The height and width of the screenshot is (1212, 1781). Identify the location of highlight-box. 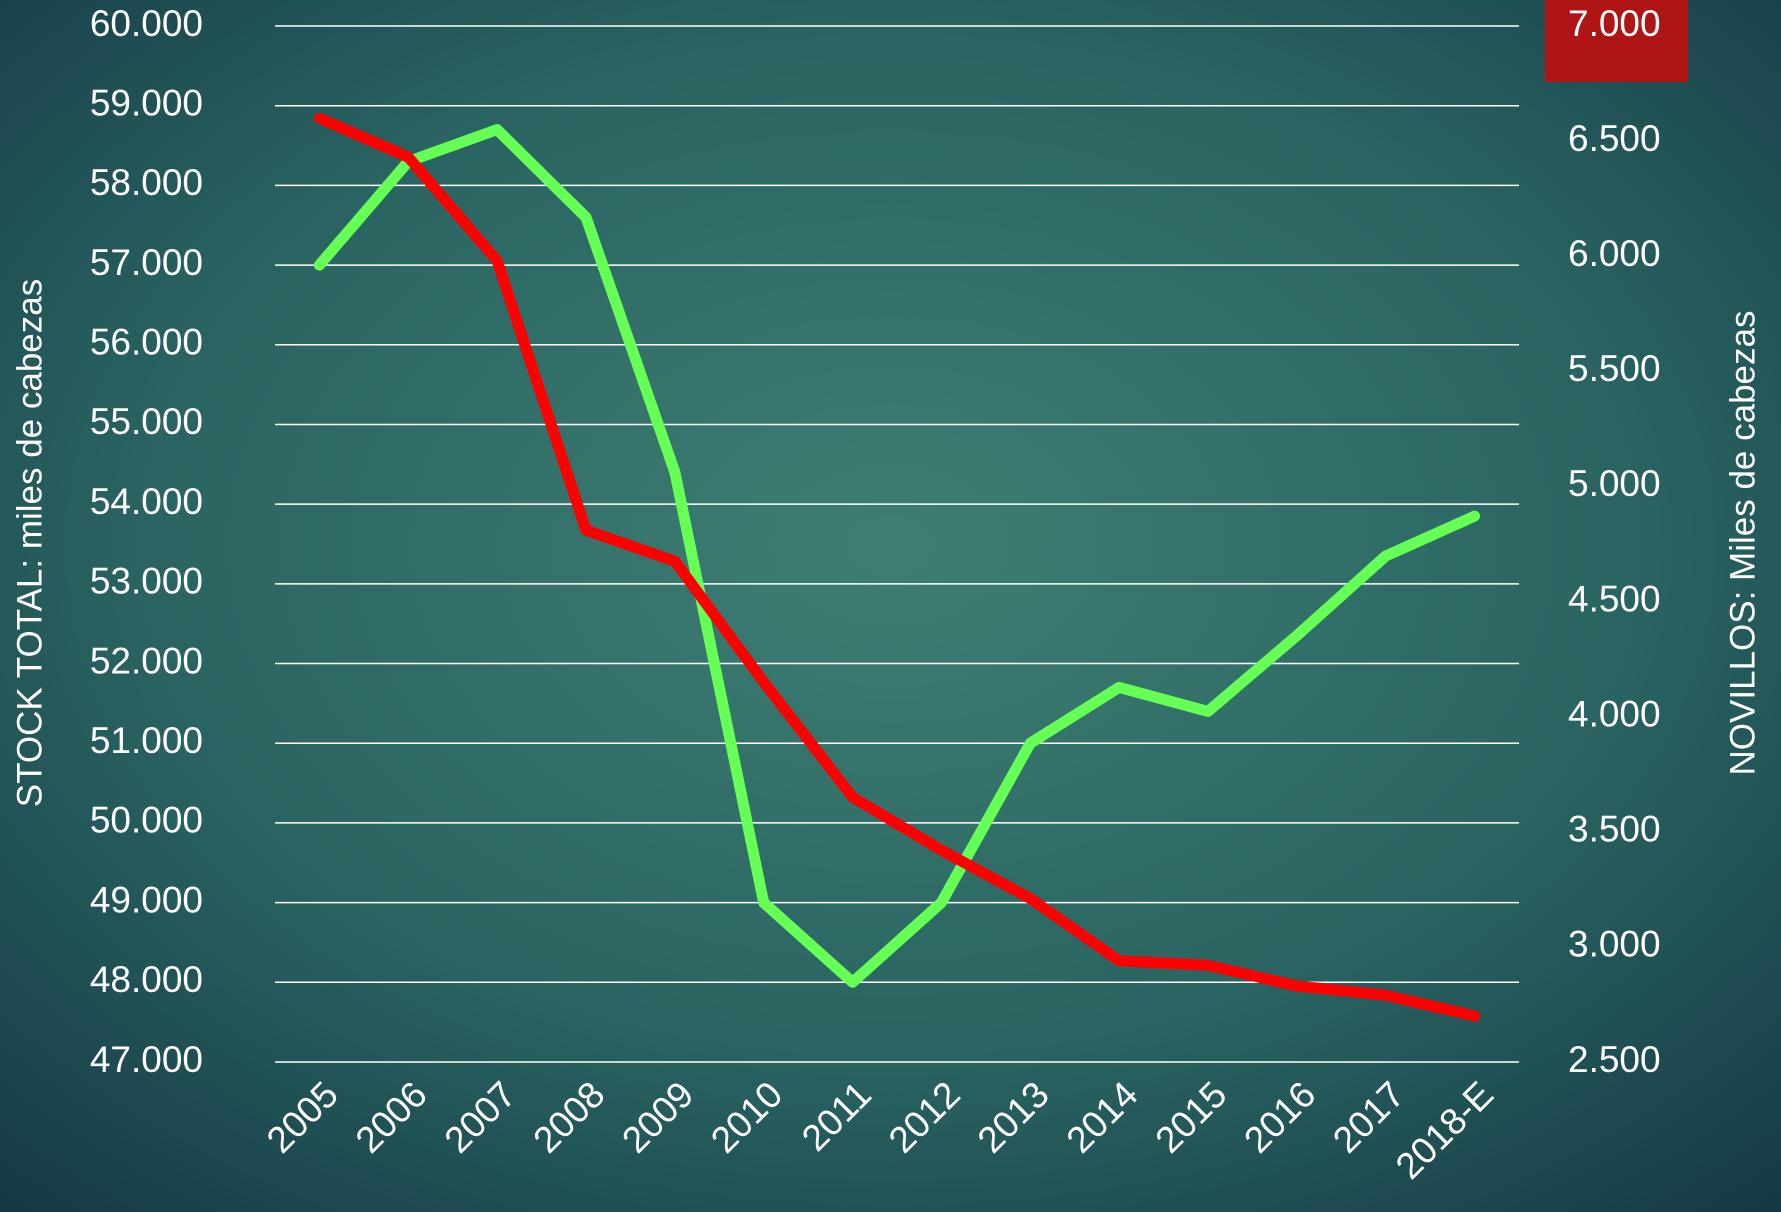
(1616, 41).